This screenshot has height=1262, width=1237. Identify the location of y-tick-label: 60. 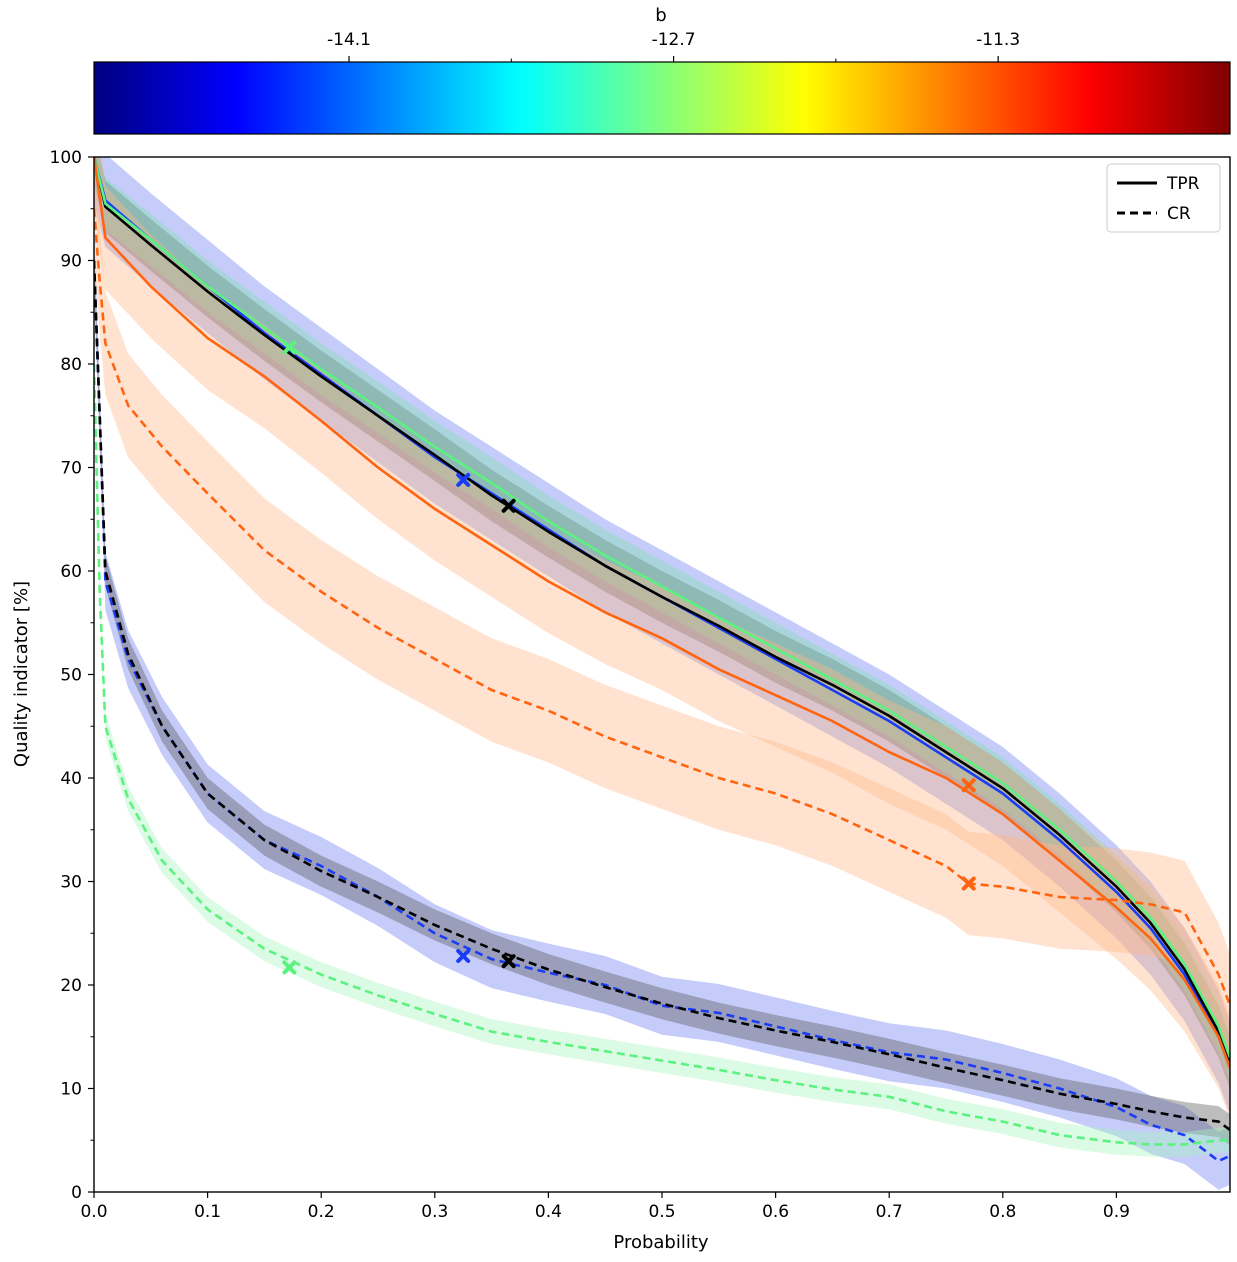
(71, 572).